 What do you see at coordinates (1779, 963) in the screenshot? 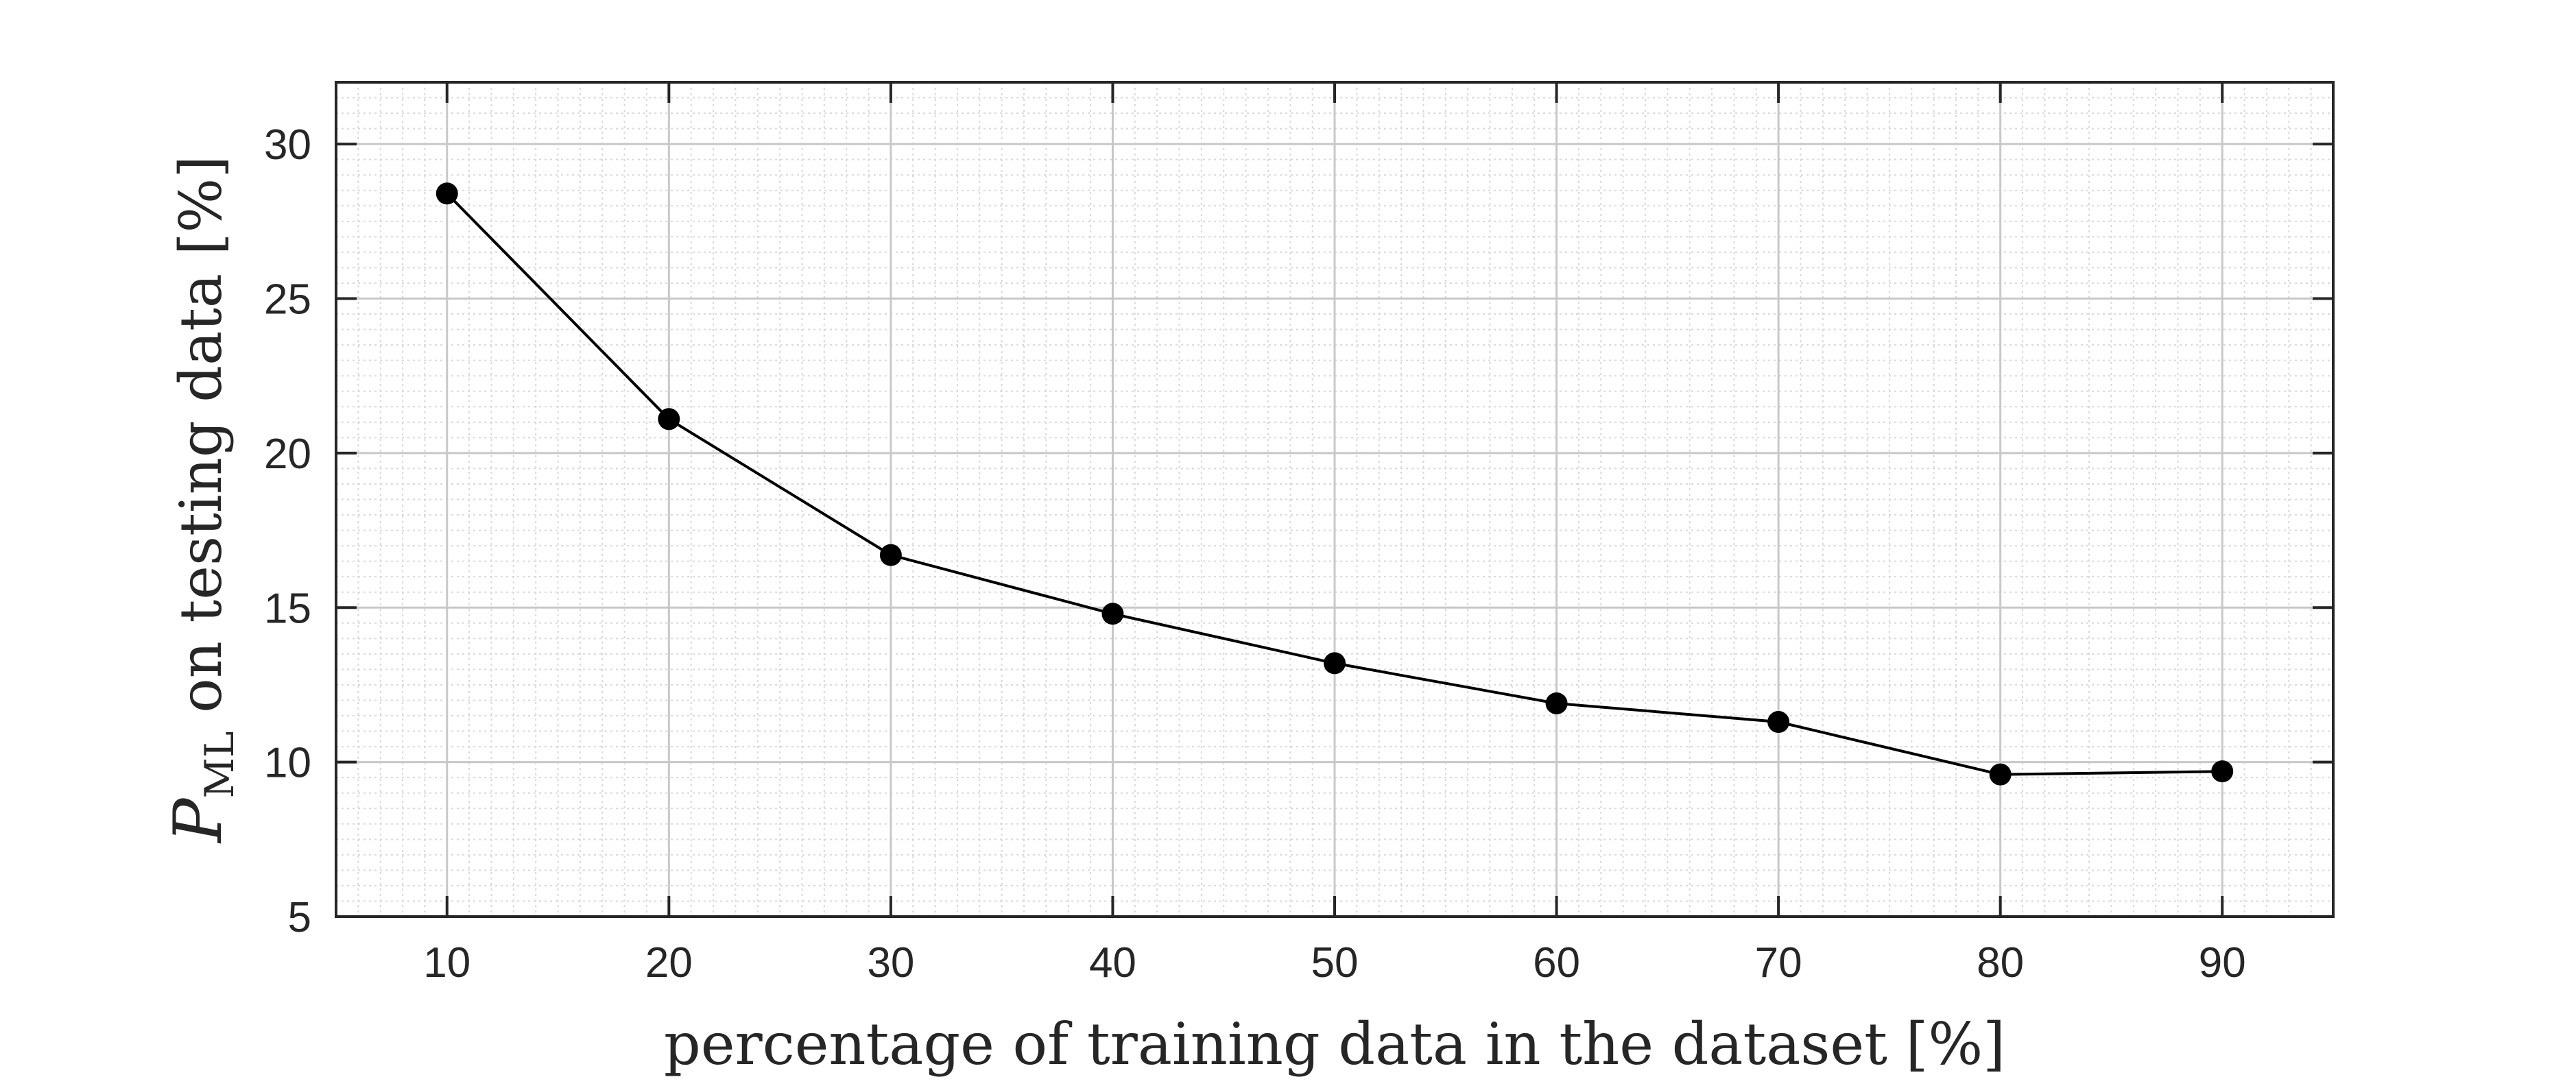
I see `x-tick-label: 70` at bounding box center [1779, 963].